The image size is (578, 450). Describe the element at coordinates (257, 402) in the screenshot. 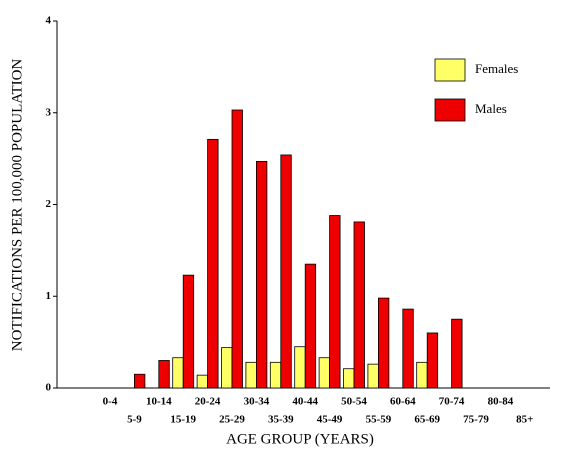

I see `x-tick-label: 30-34` at that location.